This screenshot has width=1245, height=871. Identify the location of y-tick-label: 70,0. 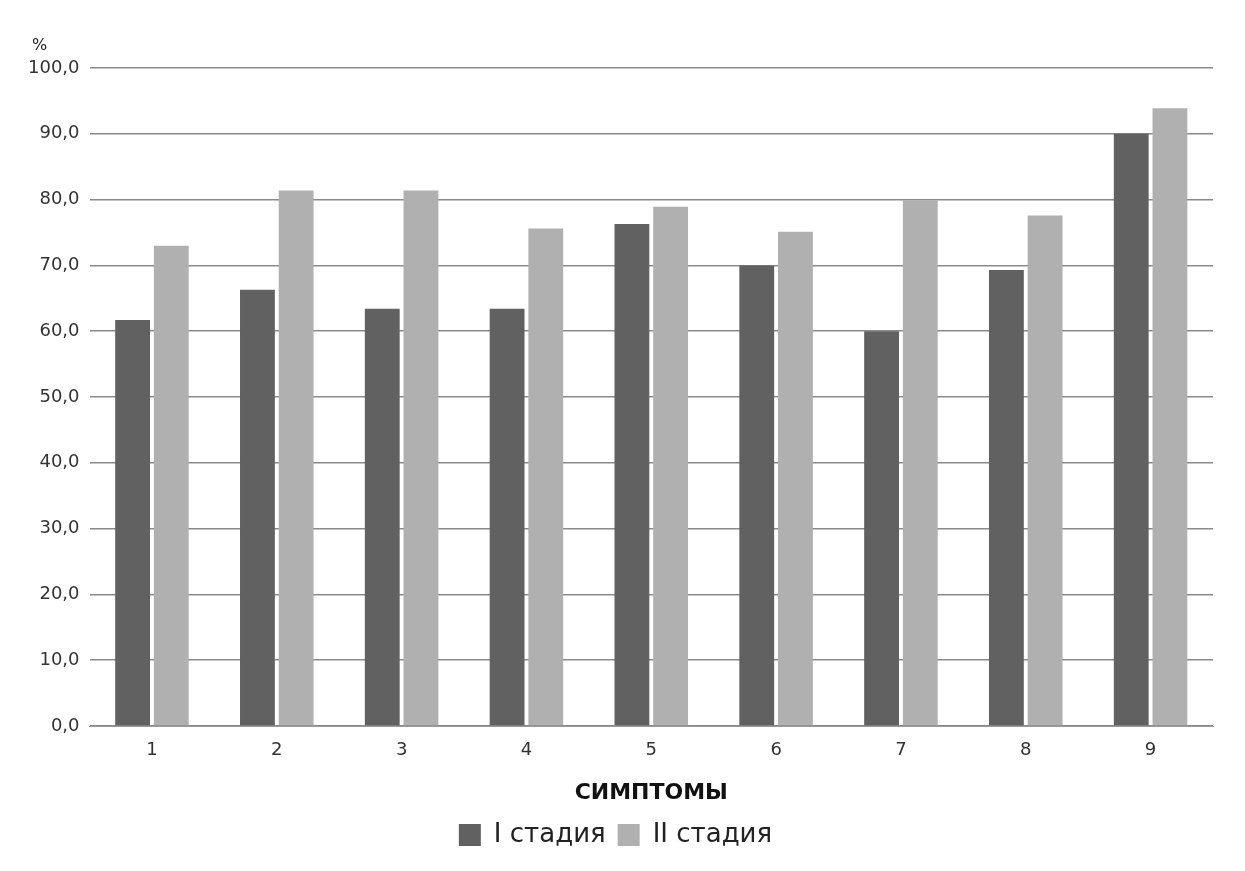
(59, 264).